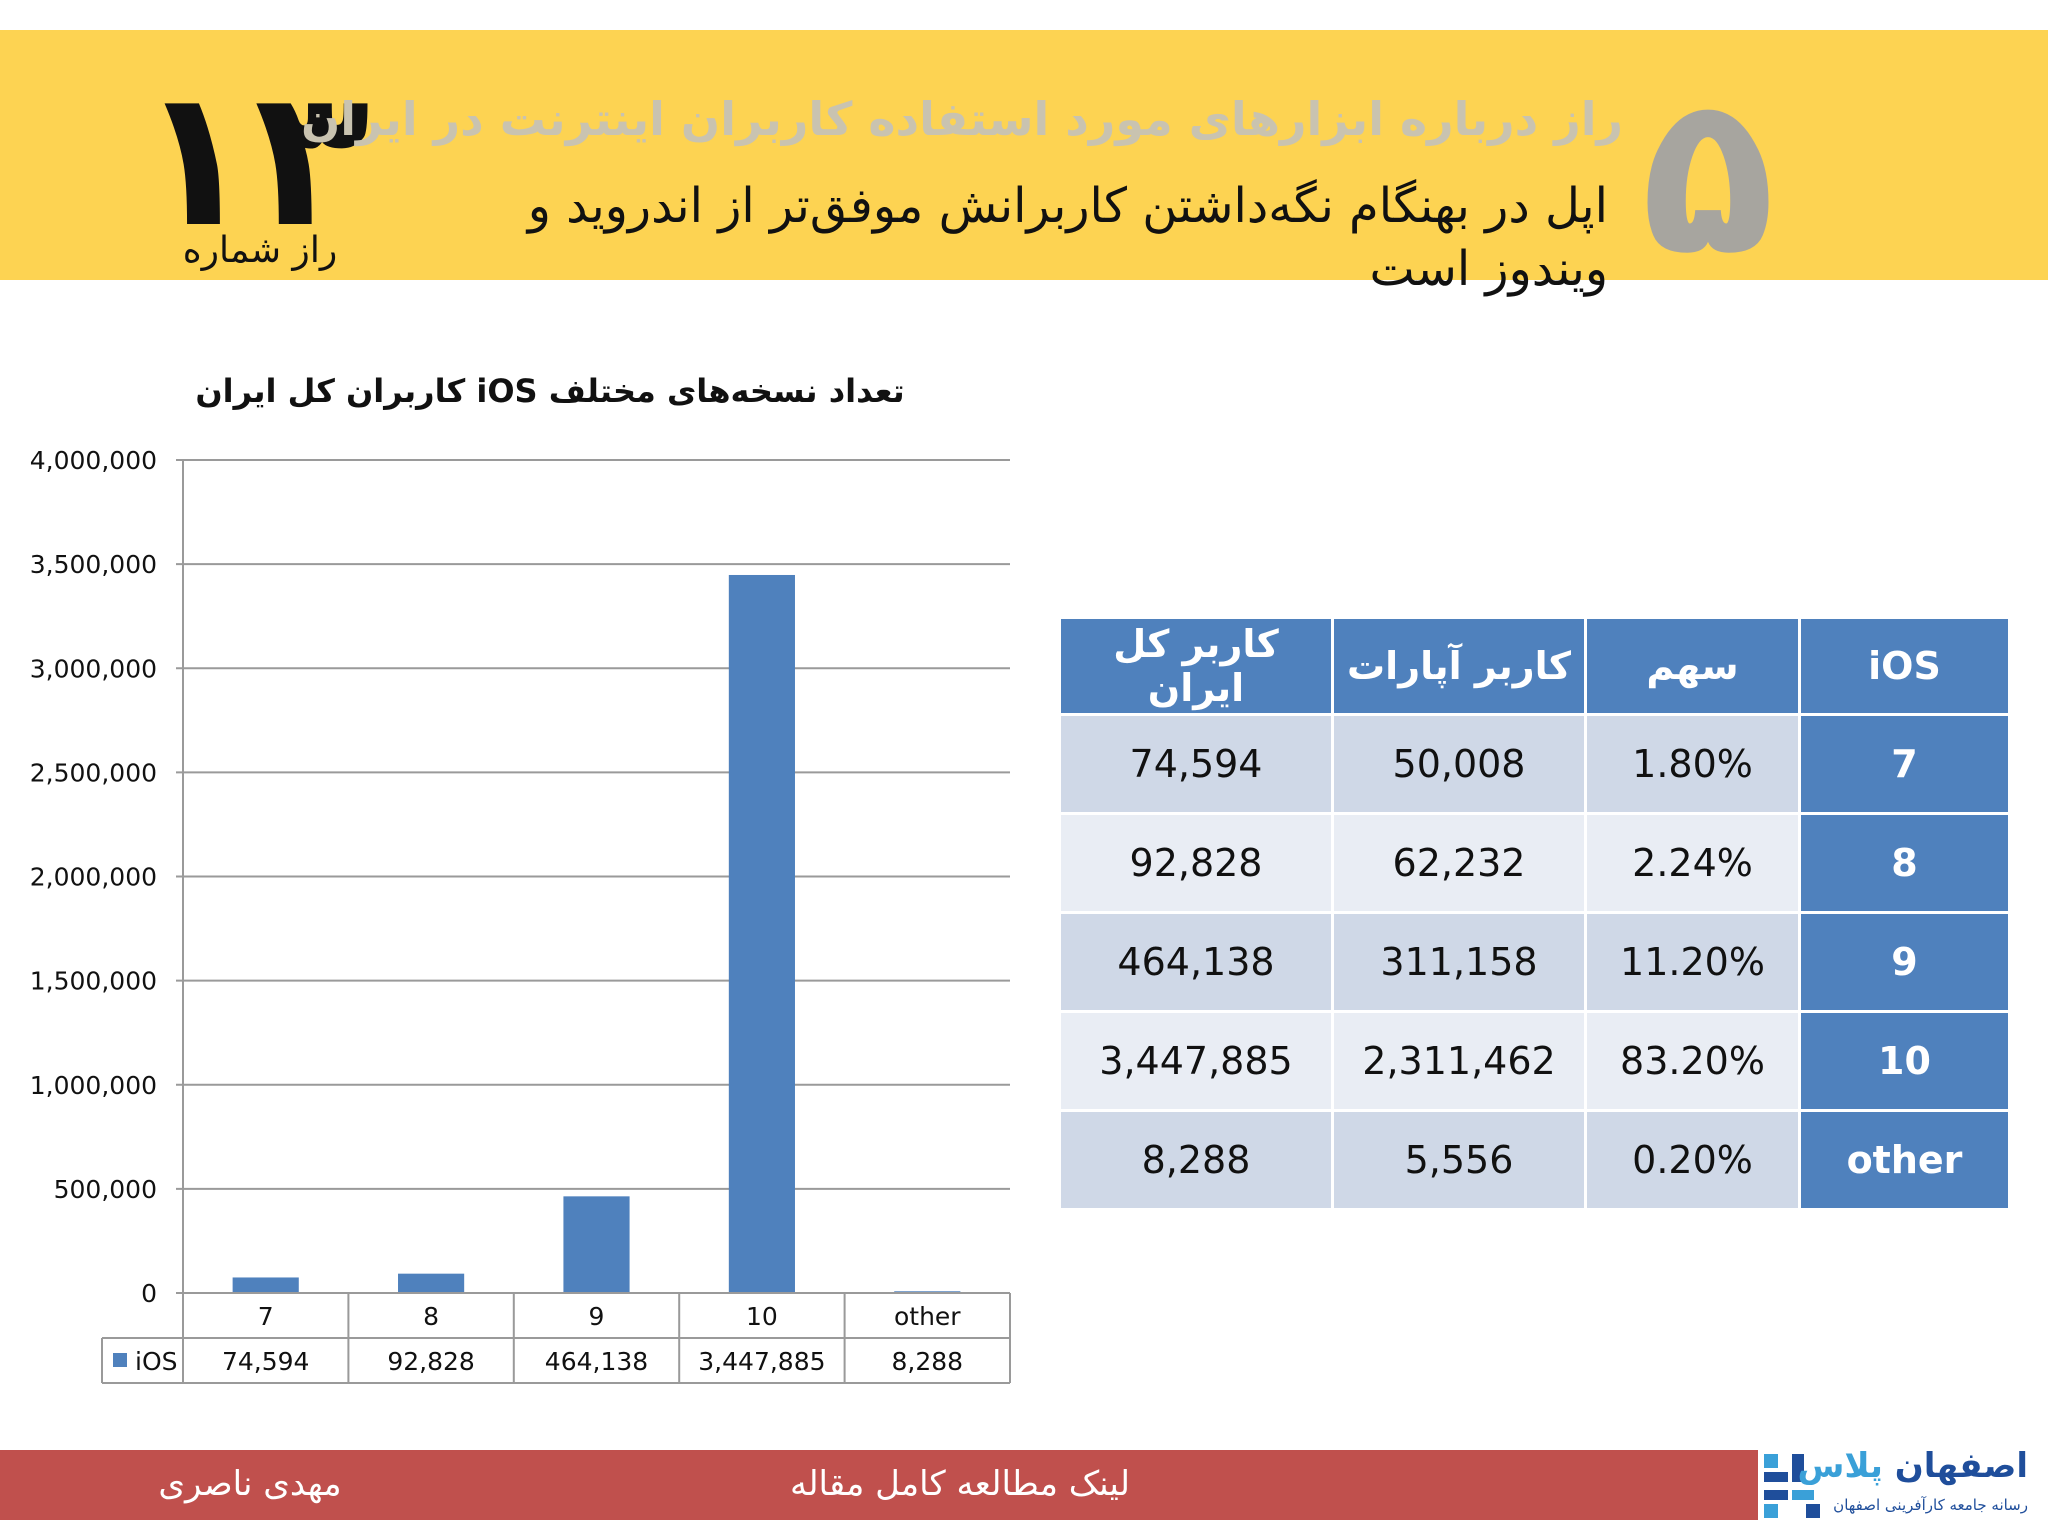 The height and width of the screenshot is (1536, 2048). What do you see at coordinates (1961, 1466) in the screenshot?
I see `logo-text-part1: اصفهان` at bounding box center [1961, 1466].